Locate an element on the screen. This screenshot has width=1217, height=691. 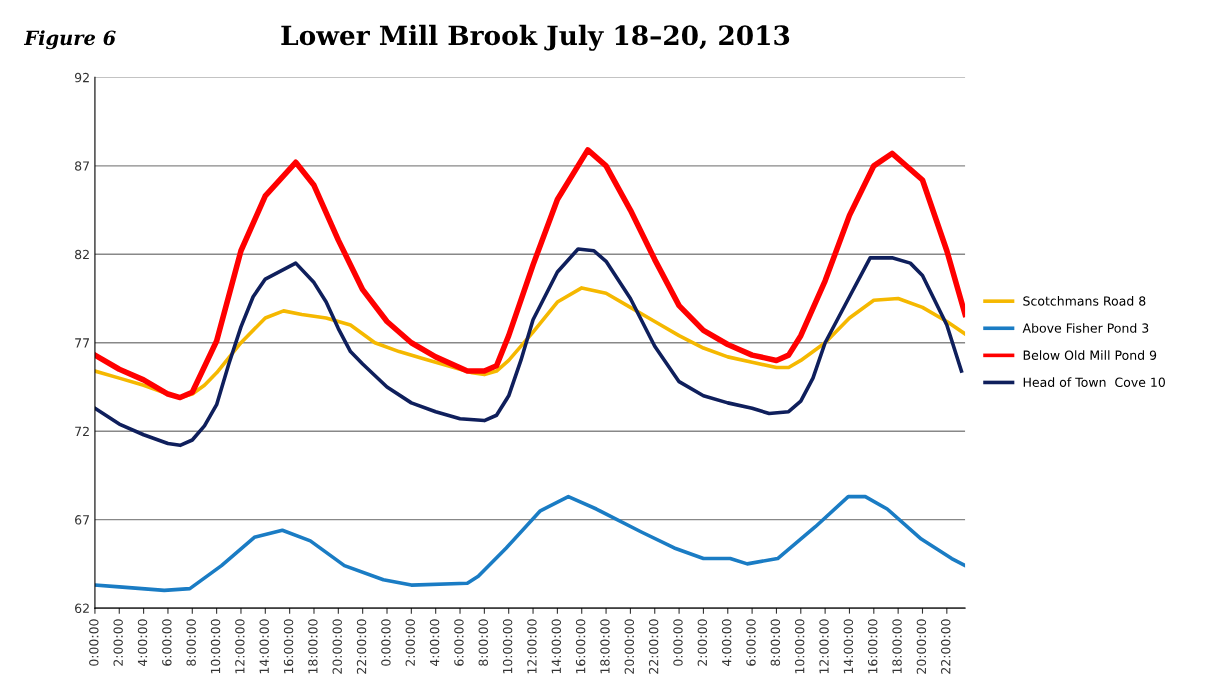
legend-label: Scotchmans Road 8 is located at coordinates (1084, 301).